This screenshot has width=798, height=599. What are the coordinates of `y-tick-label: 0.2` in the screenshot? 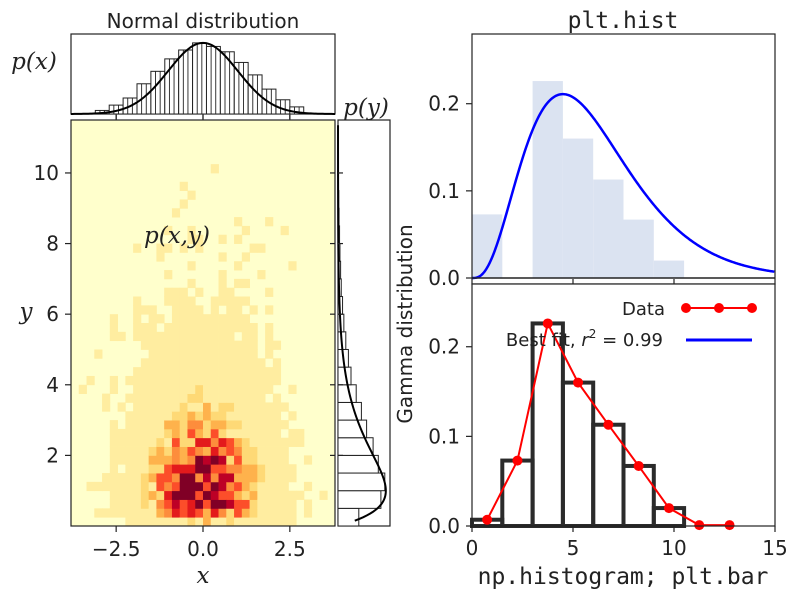 It's located at (444, 347).